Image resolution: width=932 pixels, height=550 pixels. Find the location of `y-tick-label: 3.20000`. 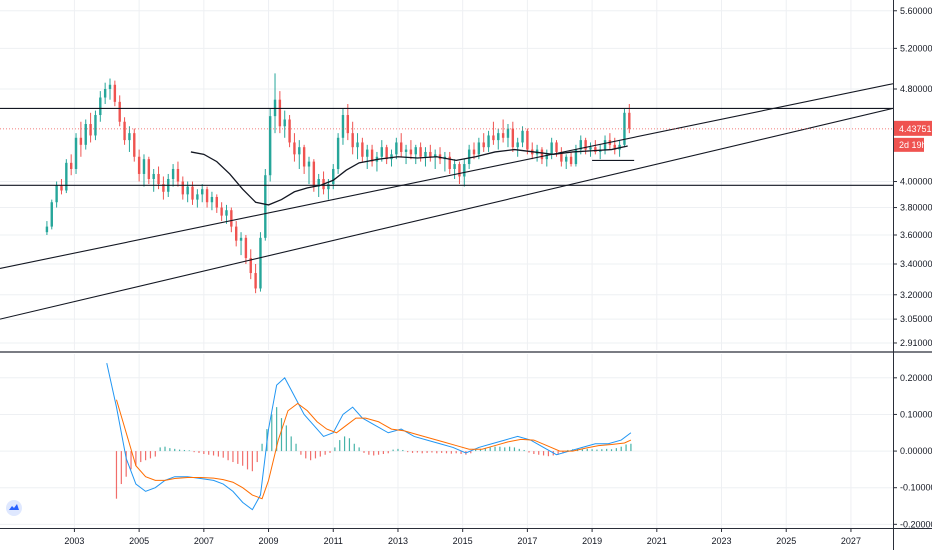

y-tick-label: 3.20000 is located at coordinates (916, 295).